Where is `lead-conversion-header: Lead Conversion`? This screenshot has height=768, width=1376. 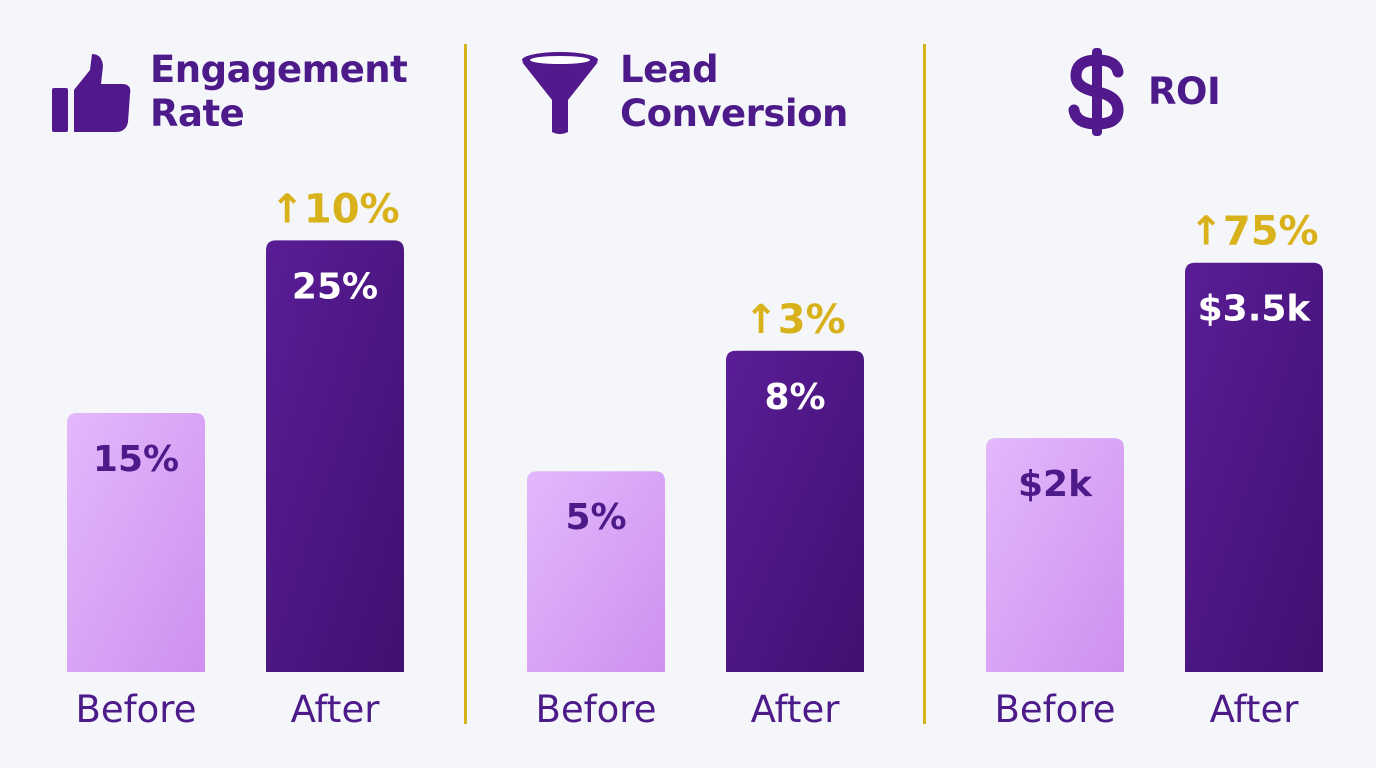
lead-conversion-header: Lead Conversion is located at coordinates (684, 92).